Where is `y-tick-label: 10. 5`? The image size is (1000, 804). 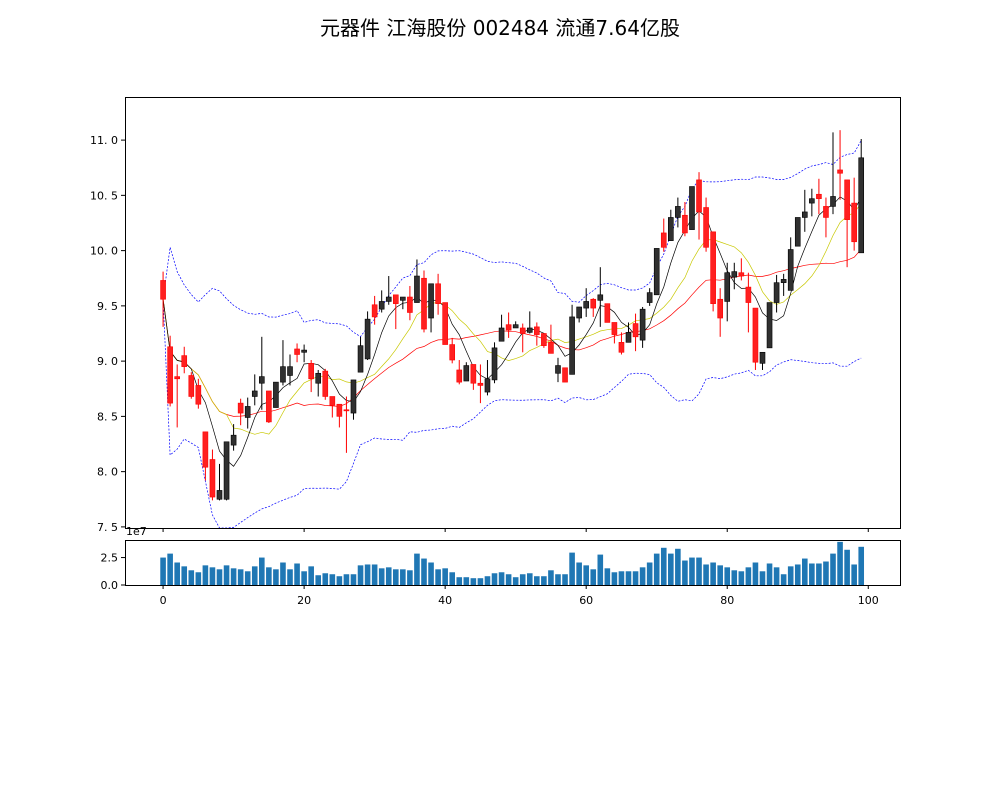
y-tick-label: 10. 5 is located at coordinates (104, 195).